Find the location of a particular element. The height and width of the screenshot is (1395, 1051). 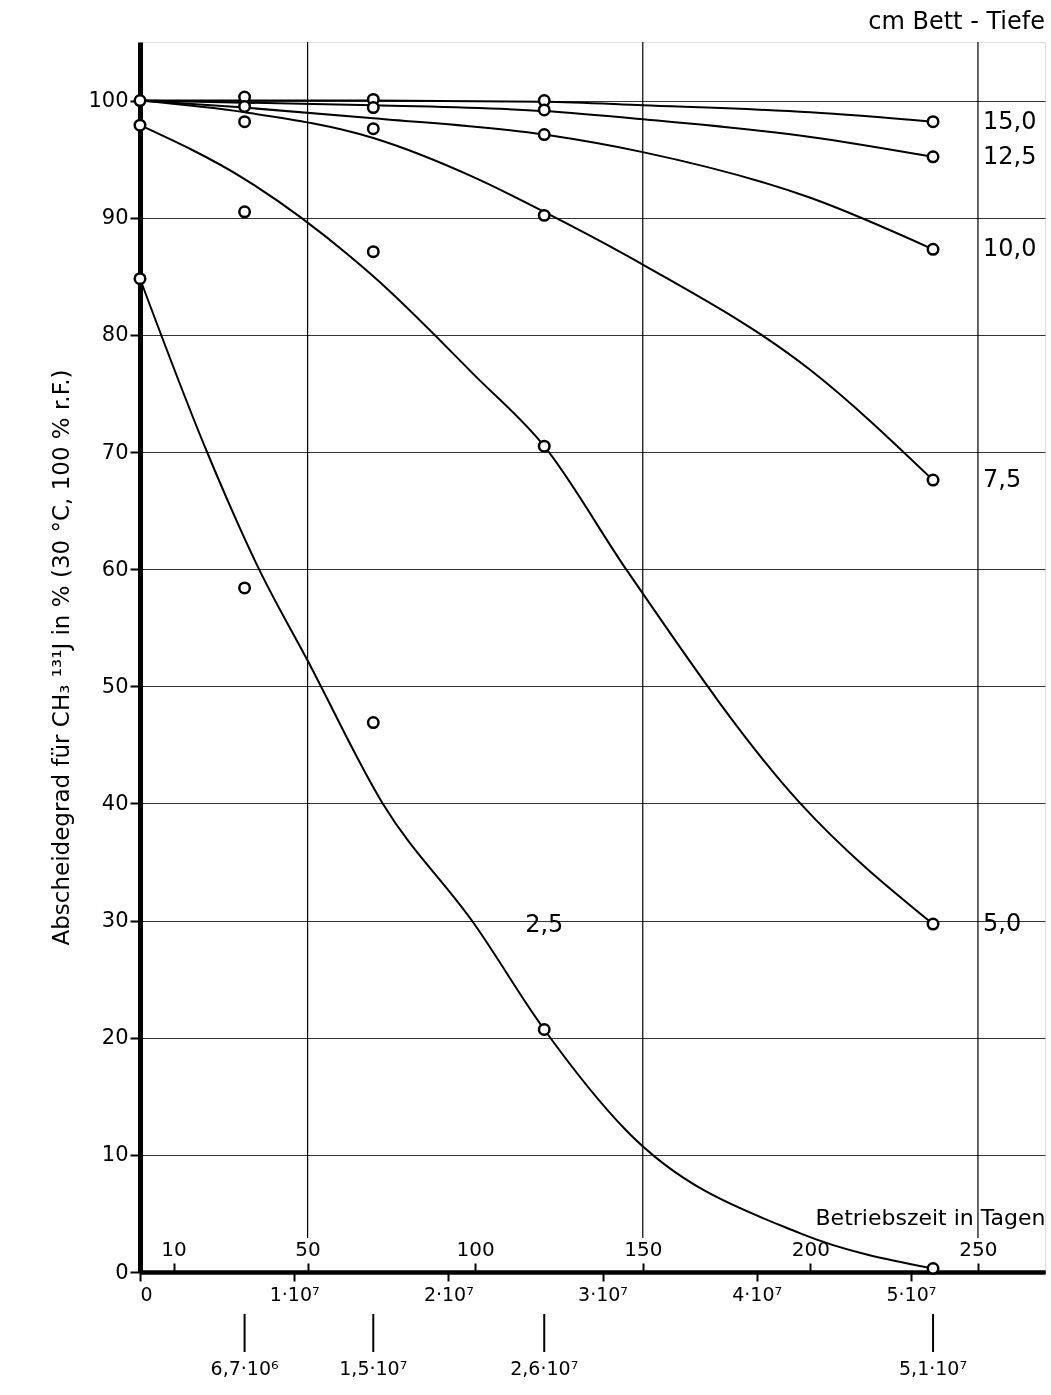

y-tick-label: 50 is located at coordinates (115, 685).